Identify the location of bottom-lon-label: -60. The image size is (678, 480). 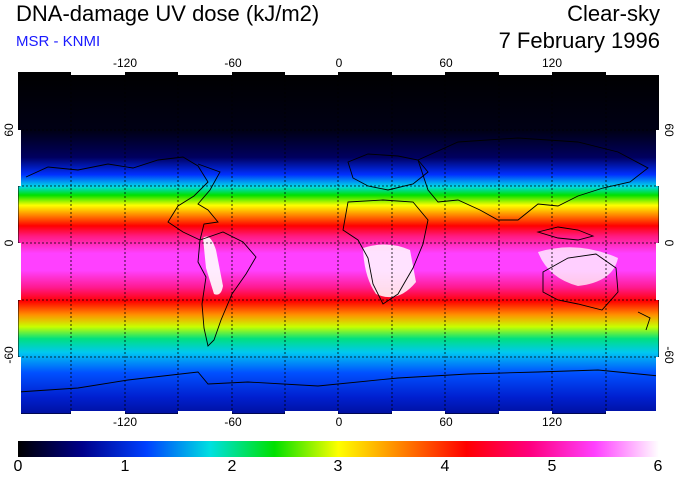
(233, 422).